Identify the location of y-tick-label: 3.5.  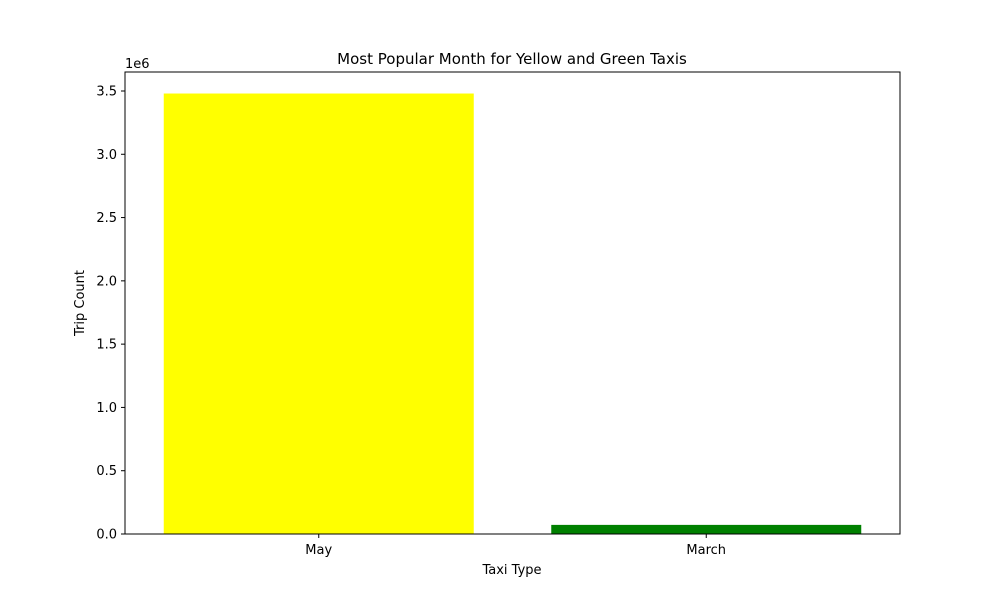
(106, 91).